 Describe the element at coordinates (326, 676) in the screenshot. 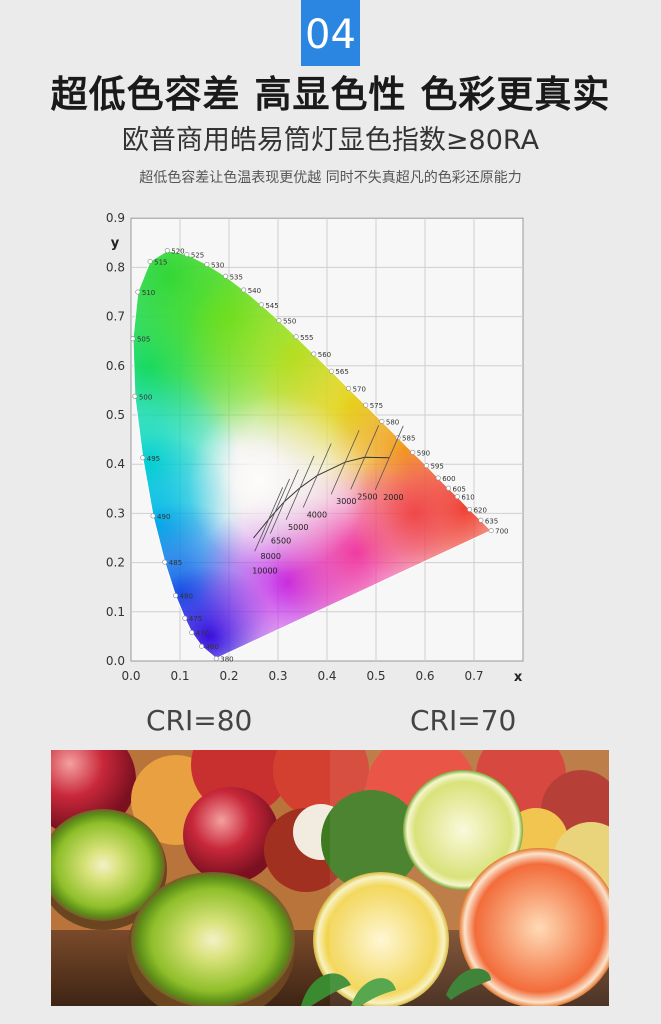

I see `x-tick-label: 0.4` at that location.